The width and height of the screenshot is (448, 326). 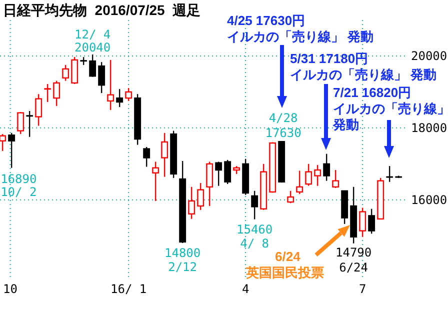 I want to click on annotation: 4/ 8, so click(x=255, y=243).